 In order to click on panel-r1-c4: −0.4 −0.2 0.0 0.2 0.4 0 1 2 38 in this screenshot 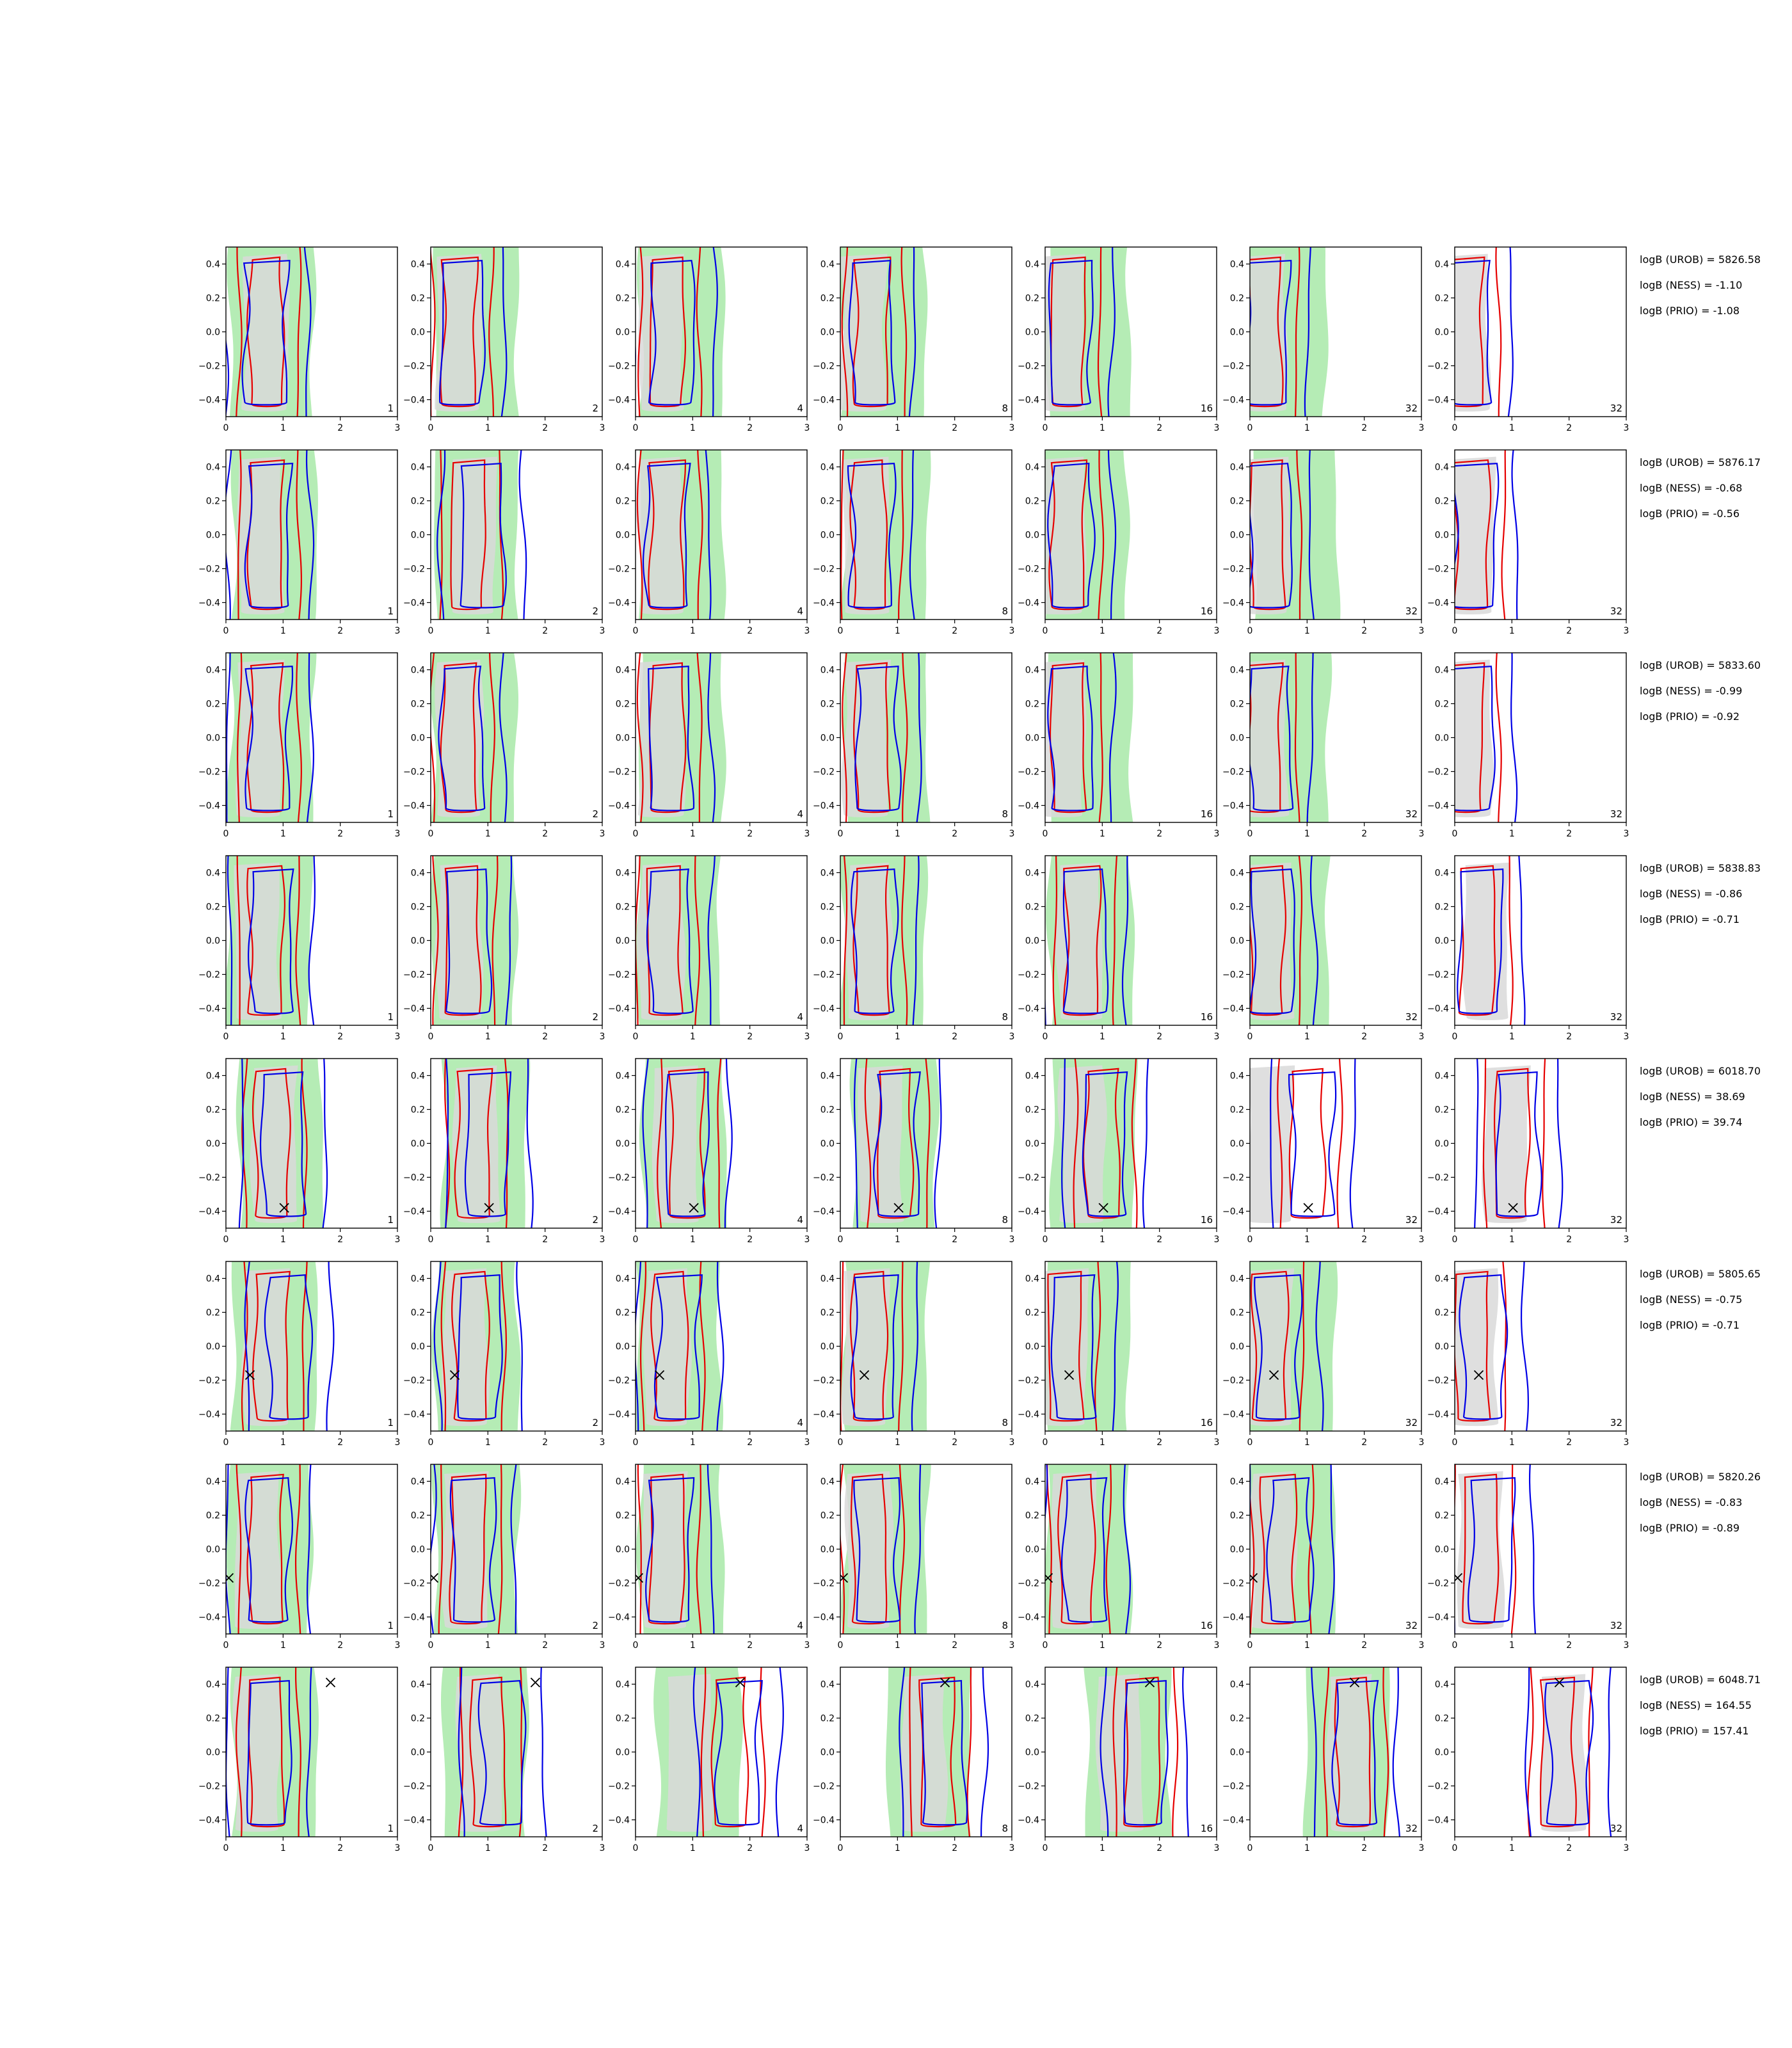, I will do `click(913, 339)`.